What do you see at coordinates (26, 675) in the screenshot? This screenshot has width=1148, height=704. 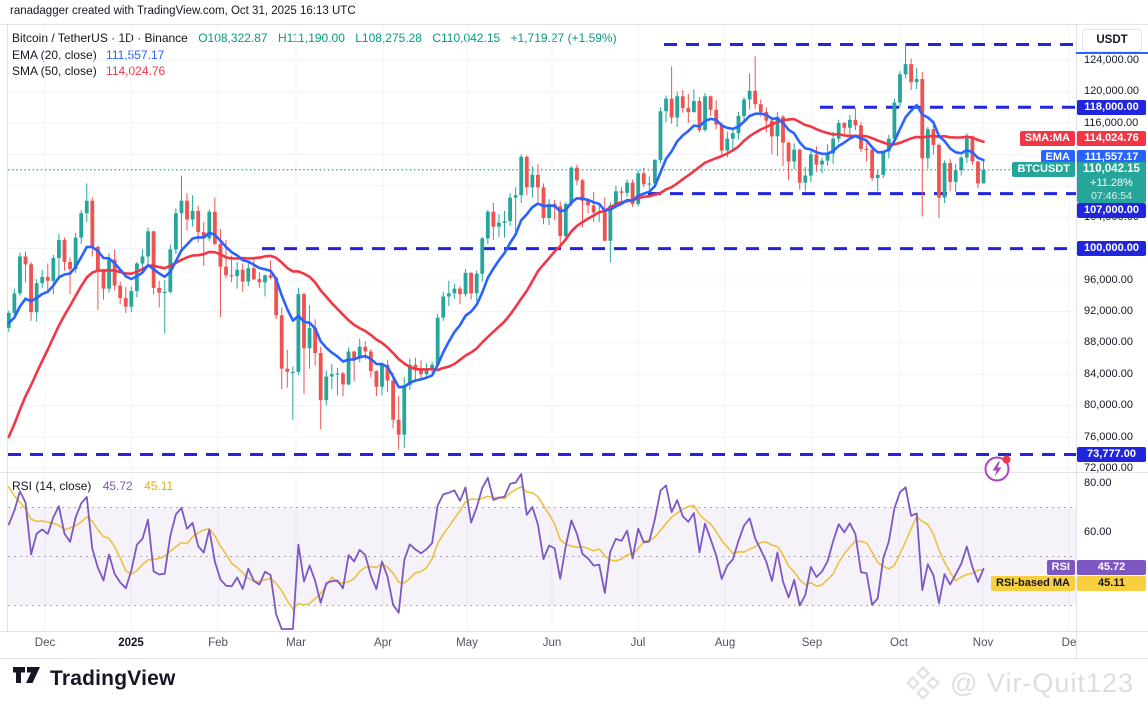 I see `tradingview-logo-icon` at bounding box center [26, 675].